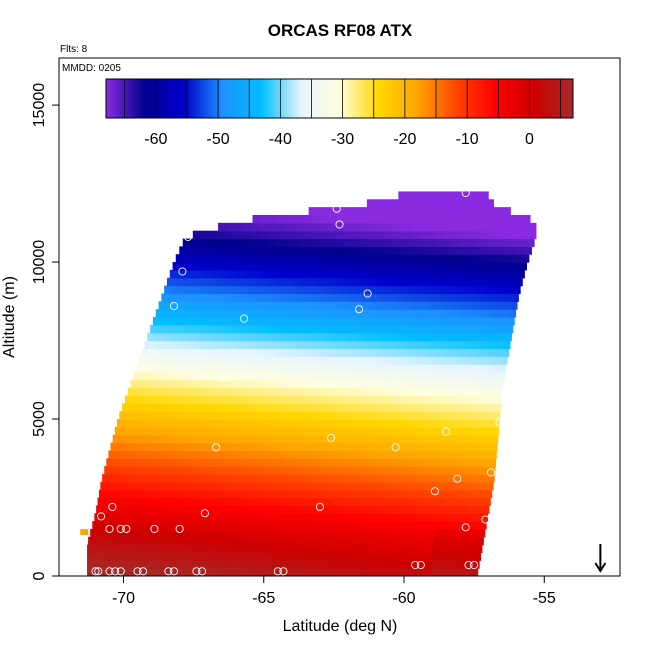  What do you see at coordinates (182, 271) in the screenshot?
I see `observation-point` at bounding box center [182, 271].